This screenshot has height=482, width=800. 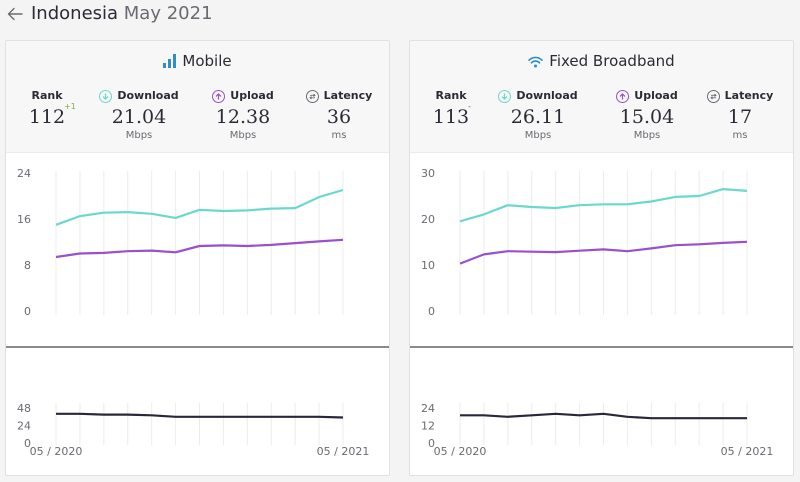 I want to click on panel-title-label: Fixed Broadband, so click(x=612, y=61).